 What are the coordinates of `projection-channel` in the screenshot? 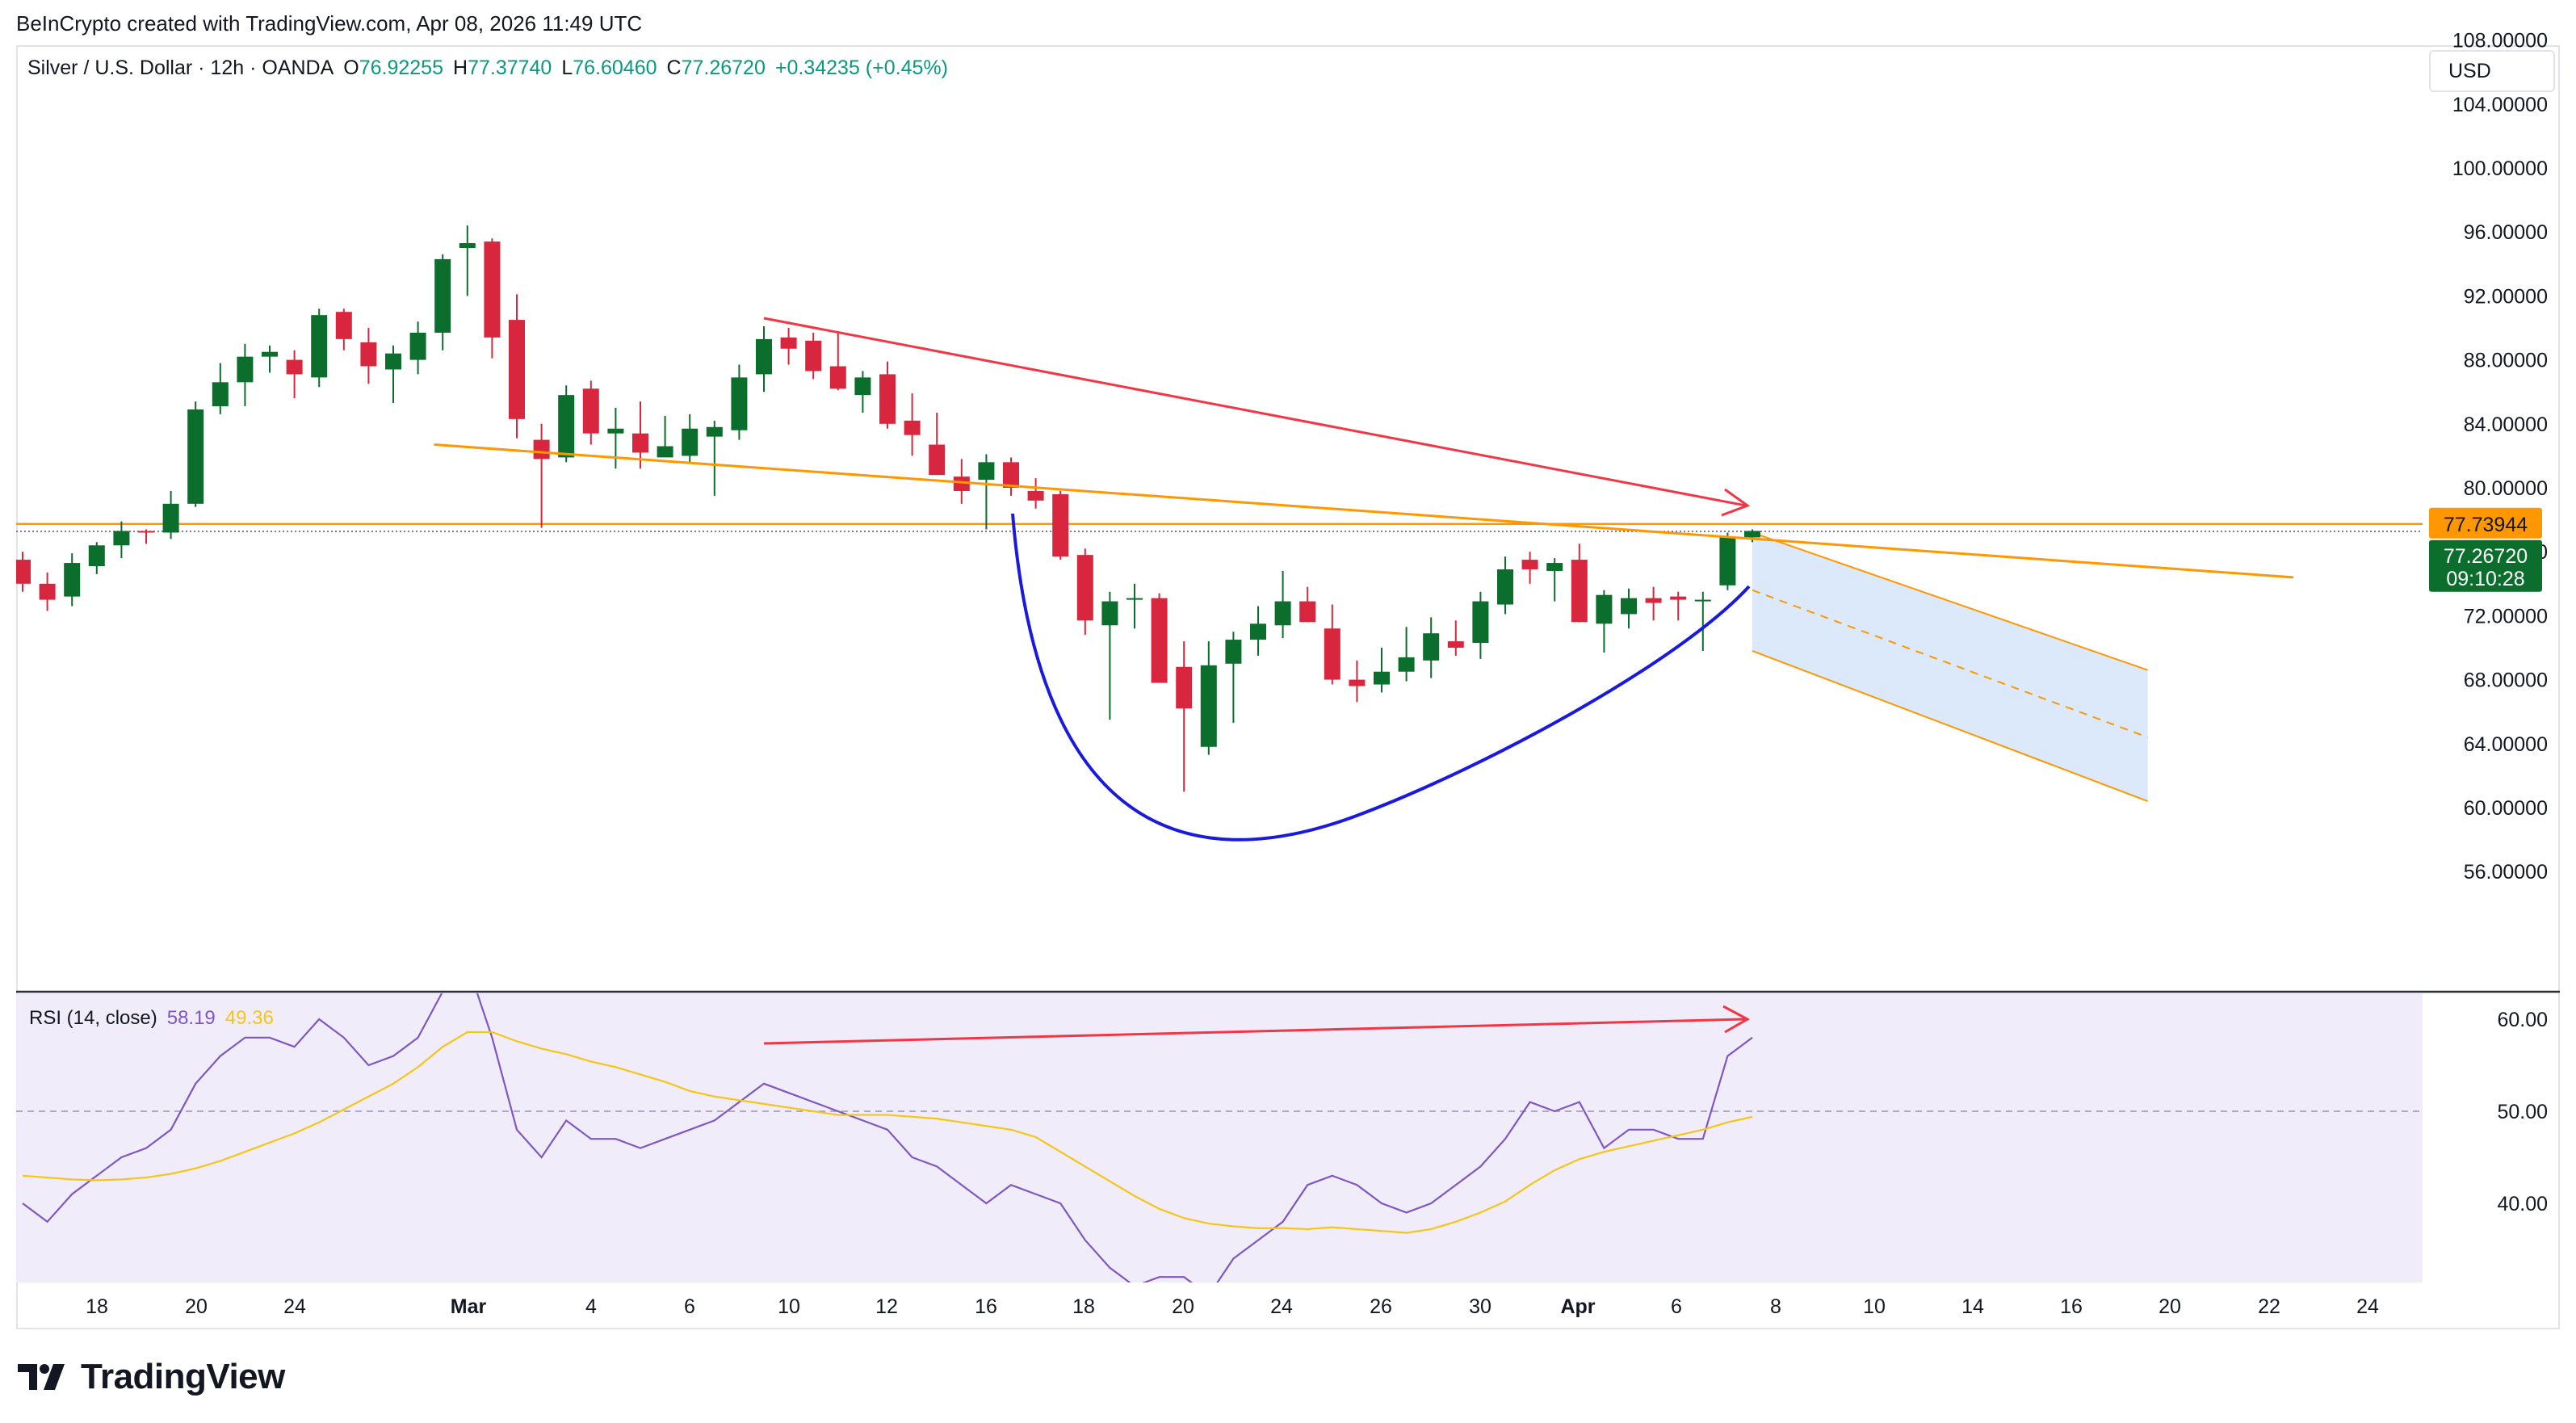 It's located at (1950, 667).